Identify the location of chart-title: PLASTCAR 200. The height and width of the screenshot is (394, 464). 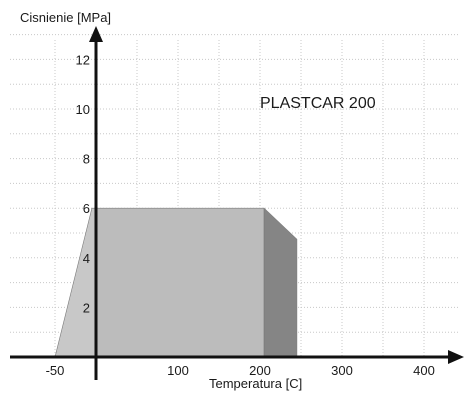
(318, 103).